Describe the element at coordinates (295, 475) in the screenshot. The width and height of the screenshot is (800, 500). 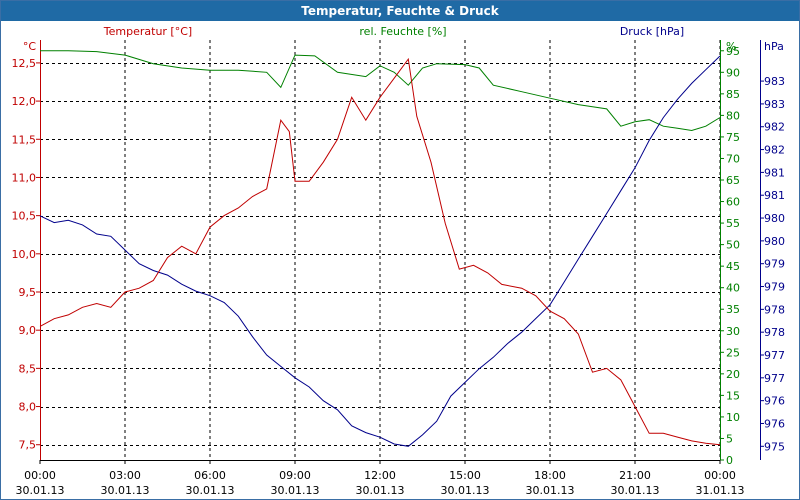
I see `x-tick-time-label: 09:00` at that location.